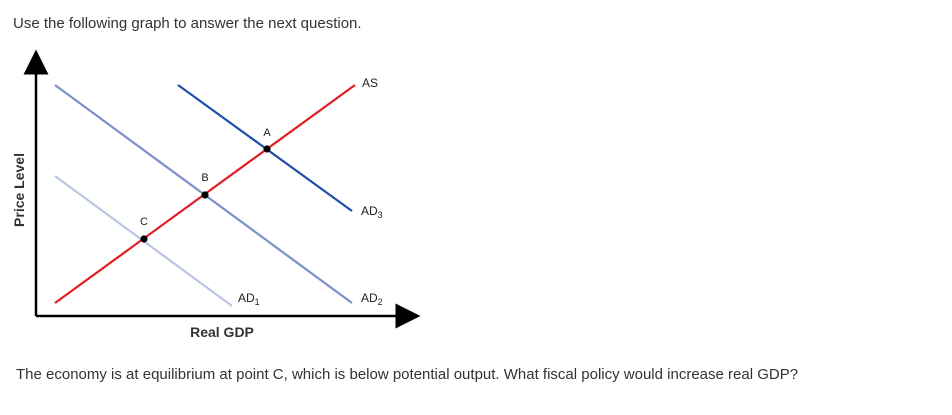 The width and height of the screenshot is (952, 415). Describe the element at coordinates (249, 299) in the screenshot. I see `ad1-curve-label: AD1` at that location.